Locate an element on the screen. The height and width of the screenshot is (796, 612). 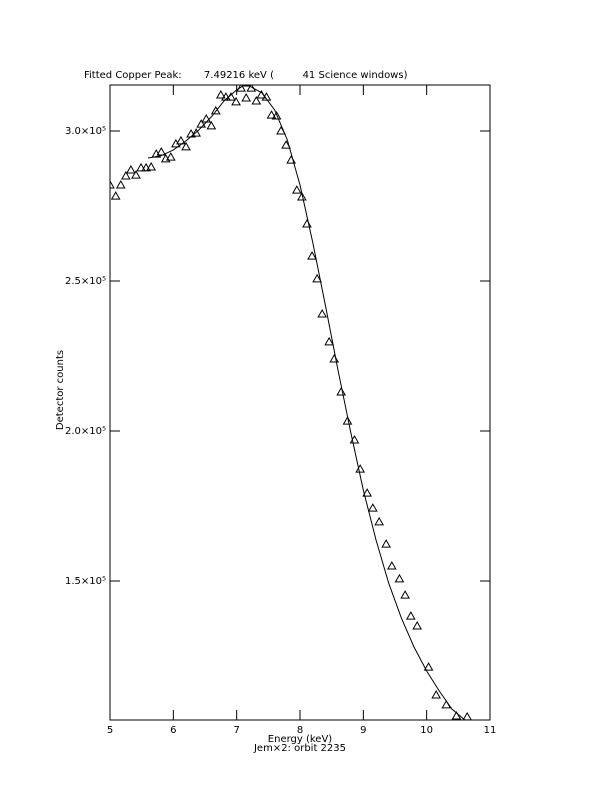
y-tick-label: 1.5×10⁵ is located at coordinates (85, 581).